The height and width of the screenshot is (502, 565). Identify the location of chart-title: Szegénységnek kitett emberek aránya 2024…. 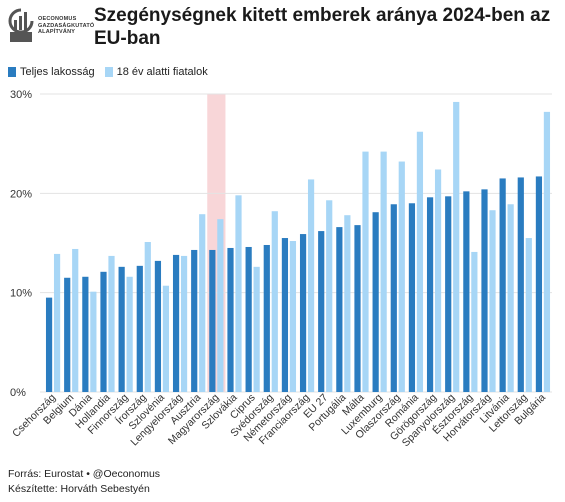
(322, 27).